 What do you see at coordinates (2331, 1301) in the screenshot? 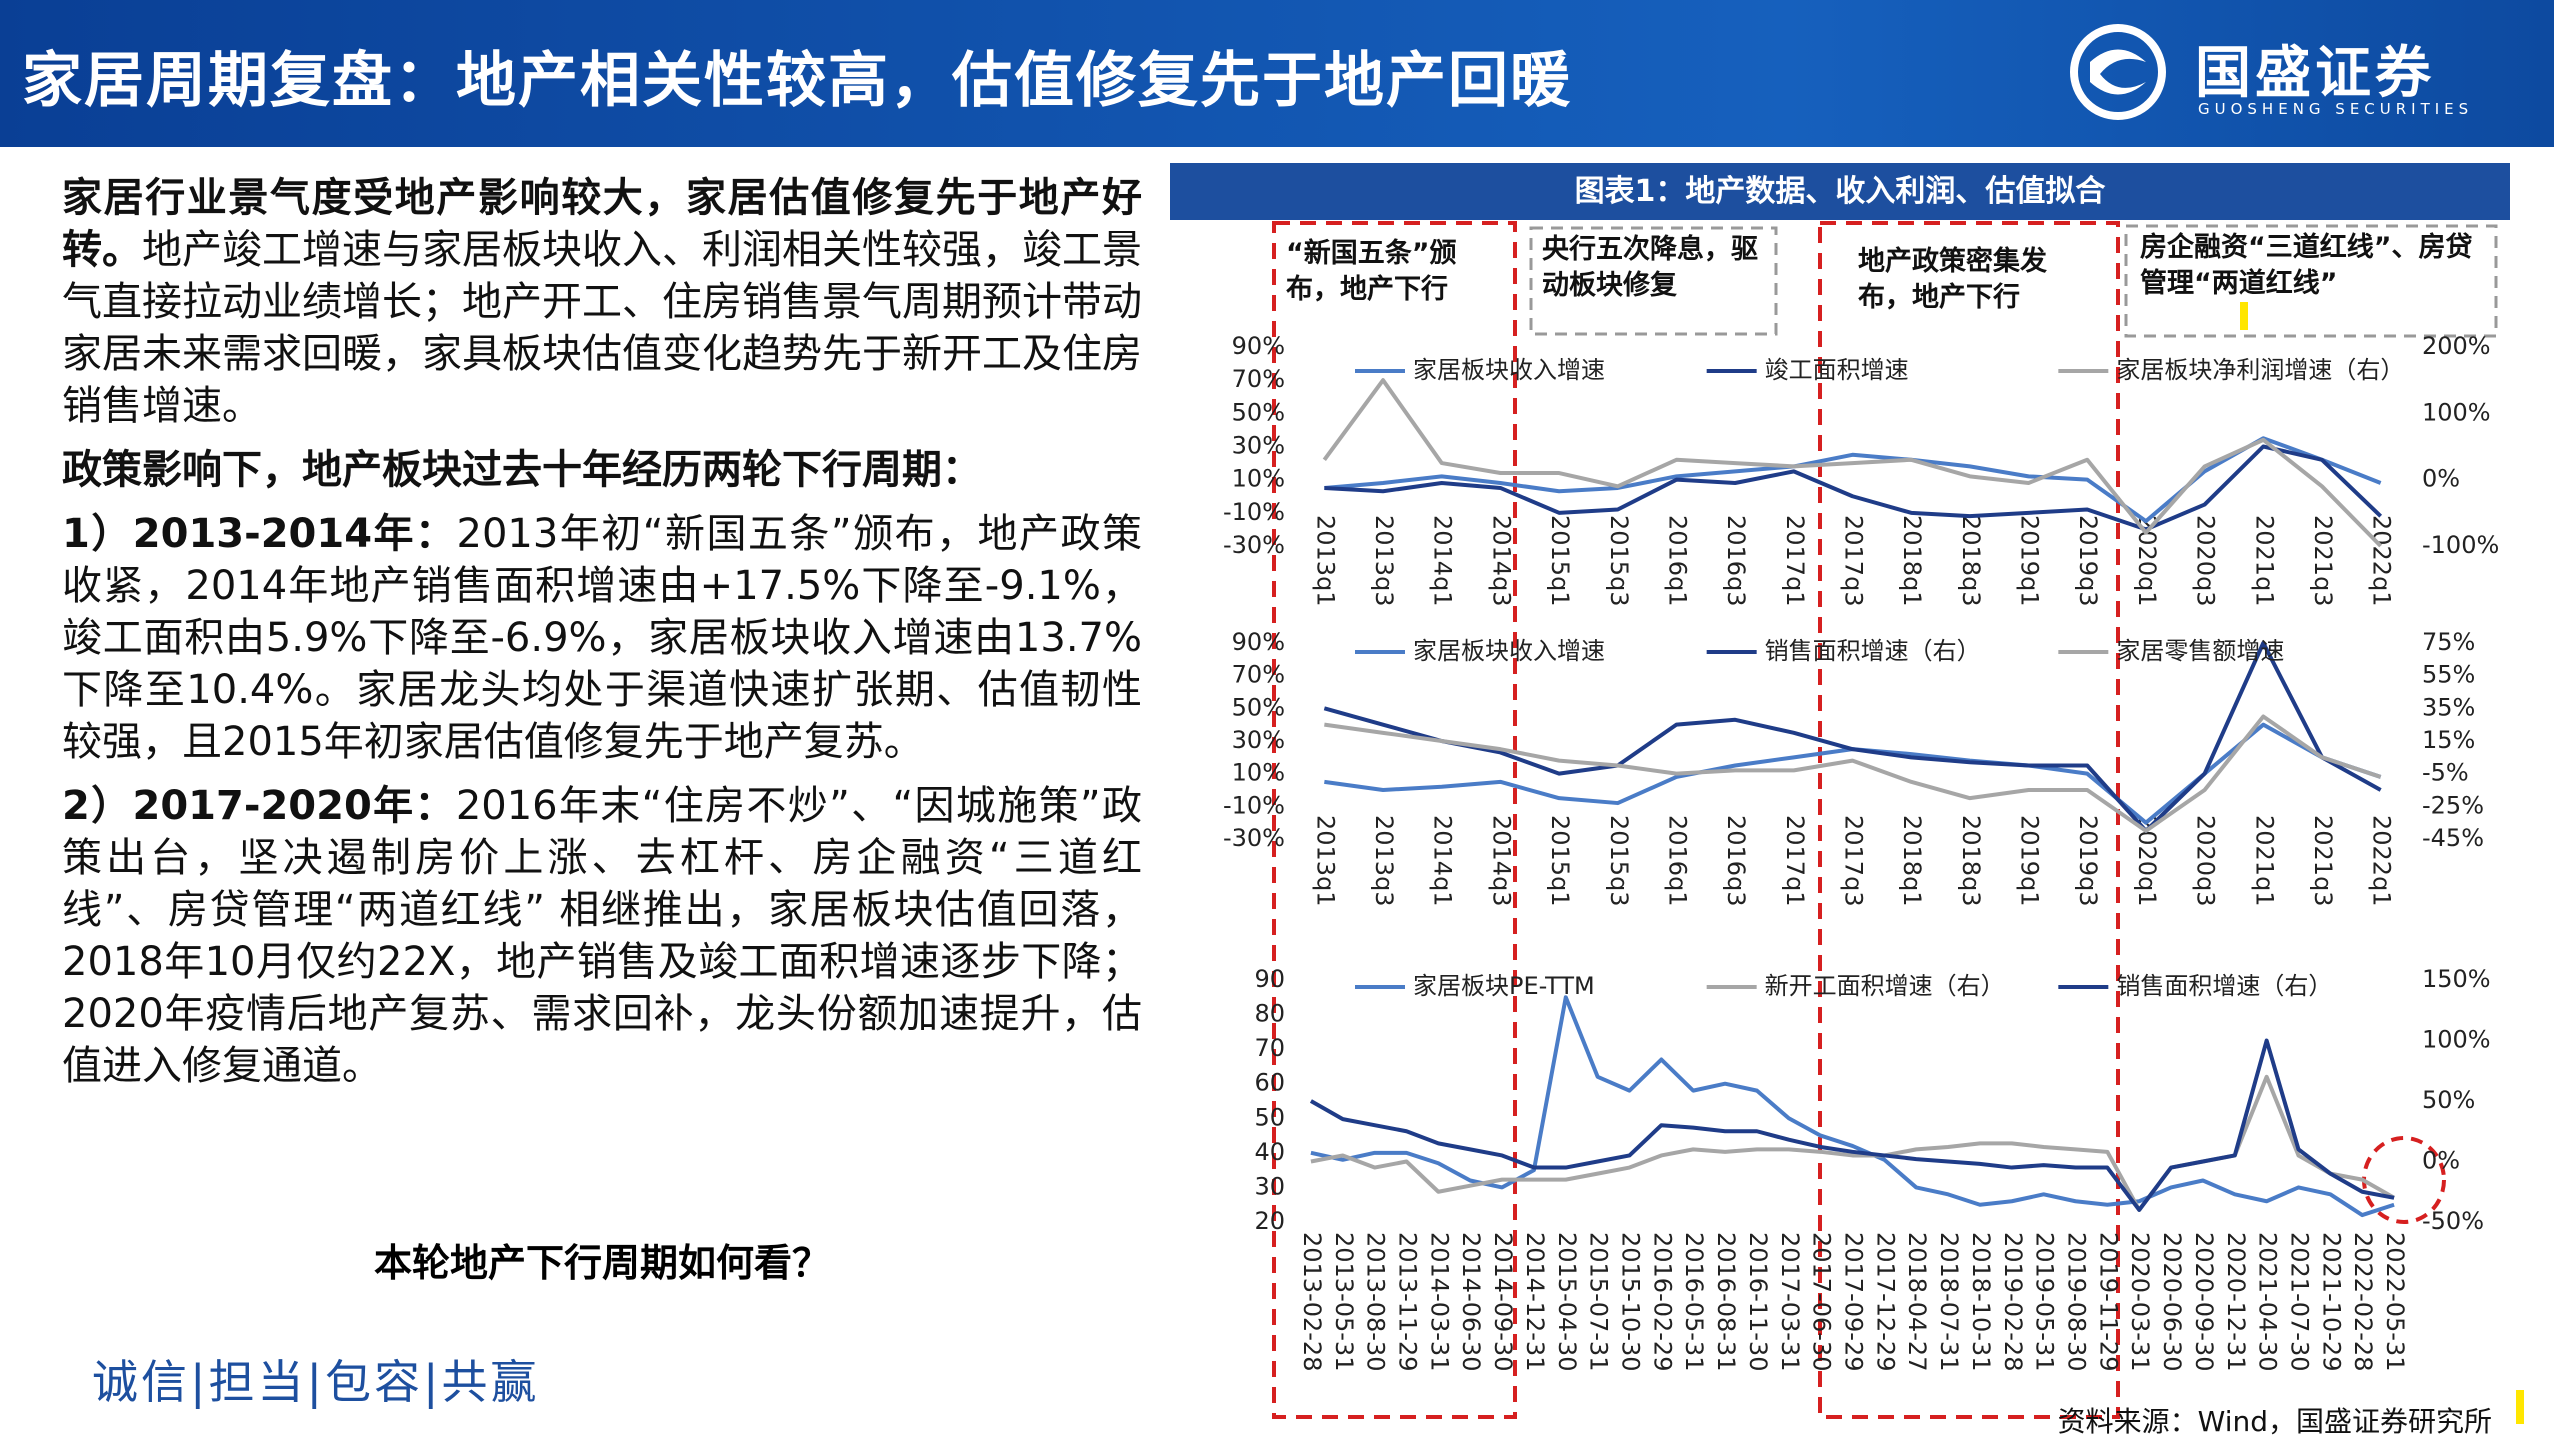
I see `x-tick-label: 2021-10-29` at bounding box center [2331, 1301].